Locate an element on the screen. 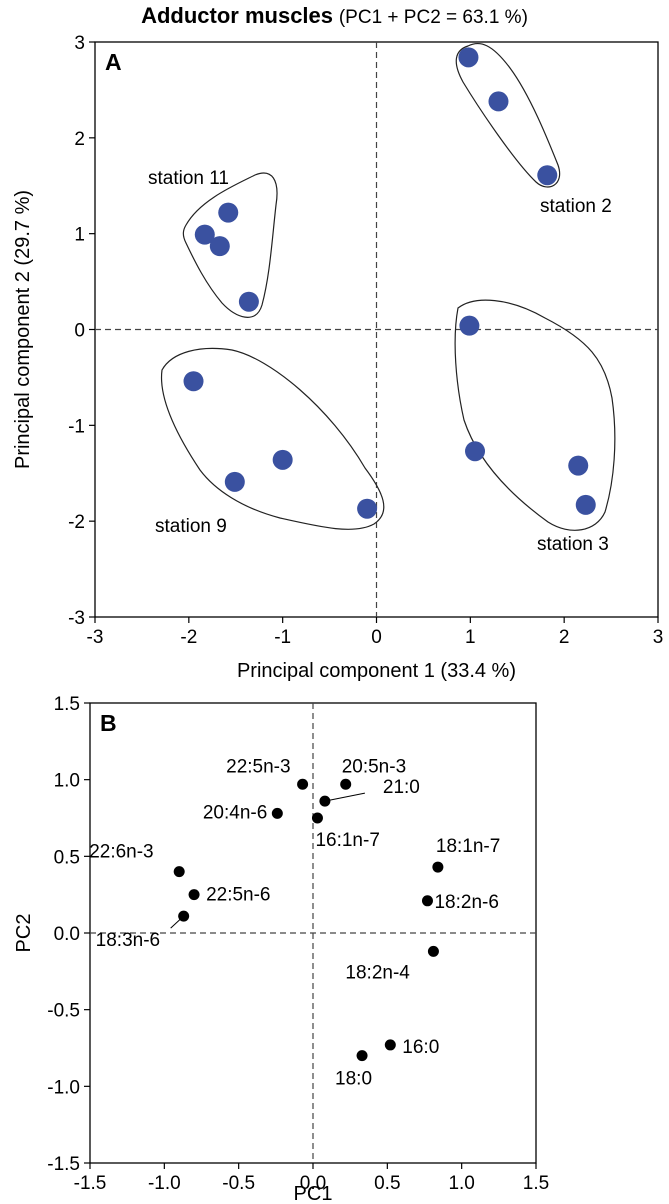  figure-title: Adductor muscles (PC1 + PC2 = 63.1 %) is located at coordinates (334, 16).